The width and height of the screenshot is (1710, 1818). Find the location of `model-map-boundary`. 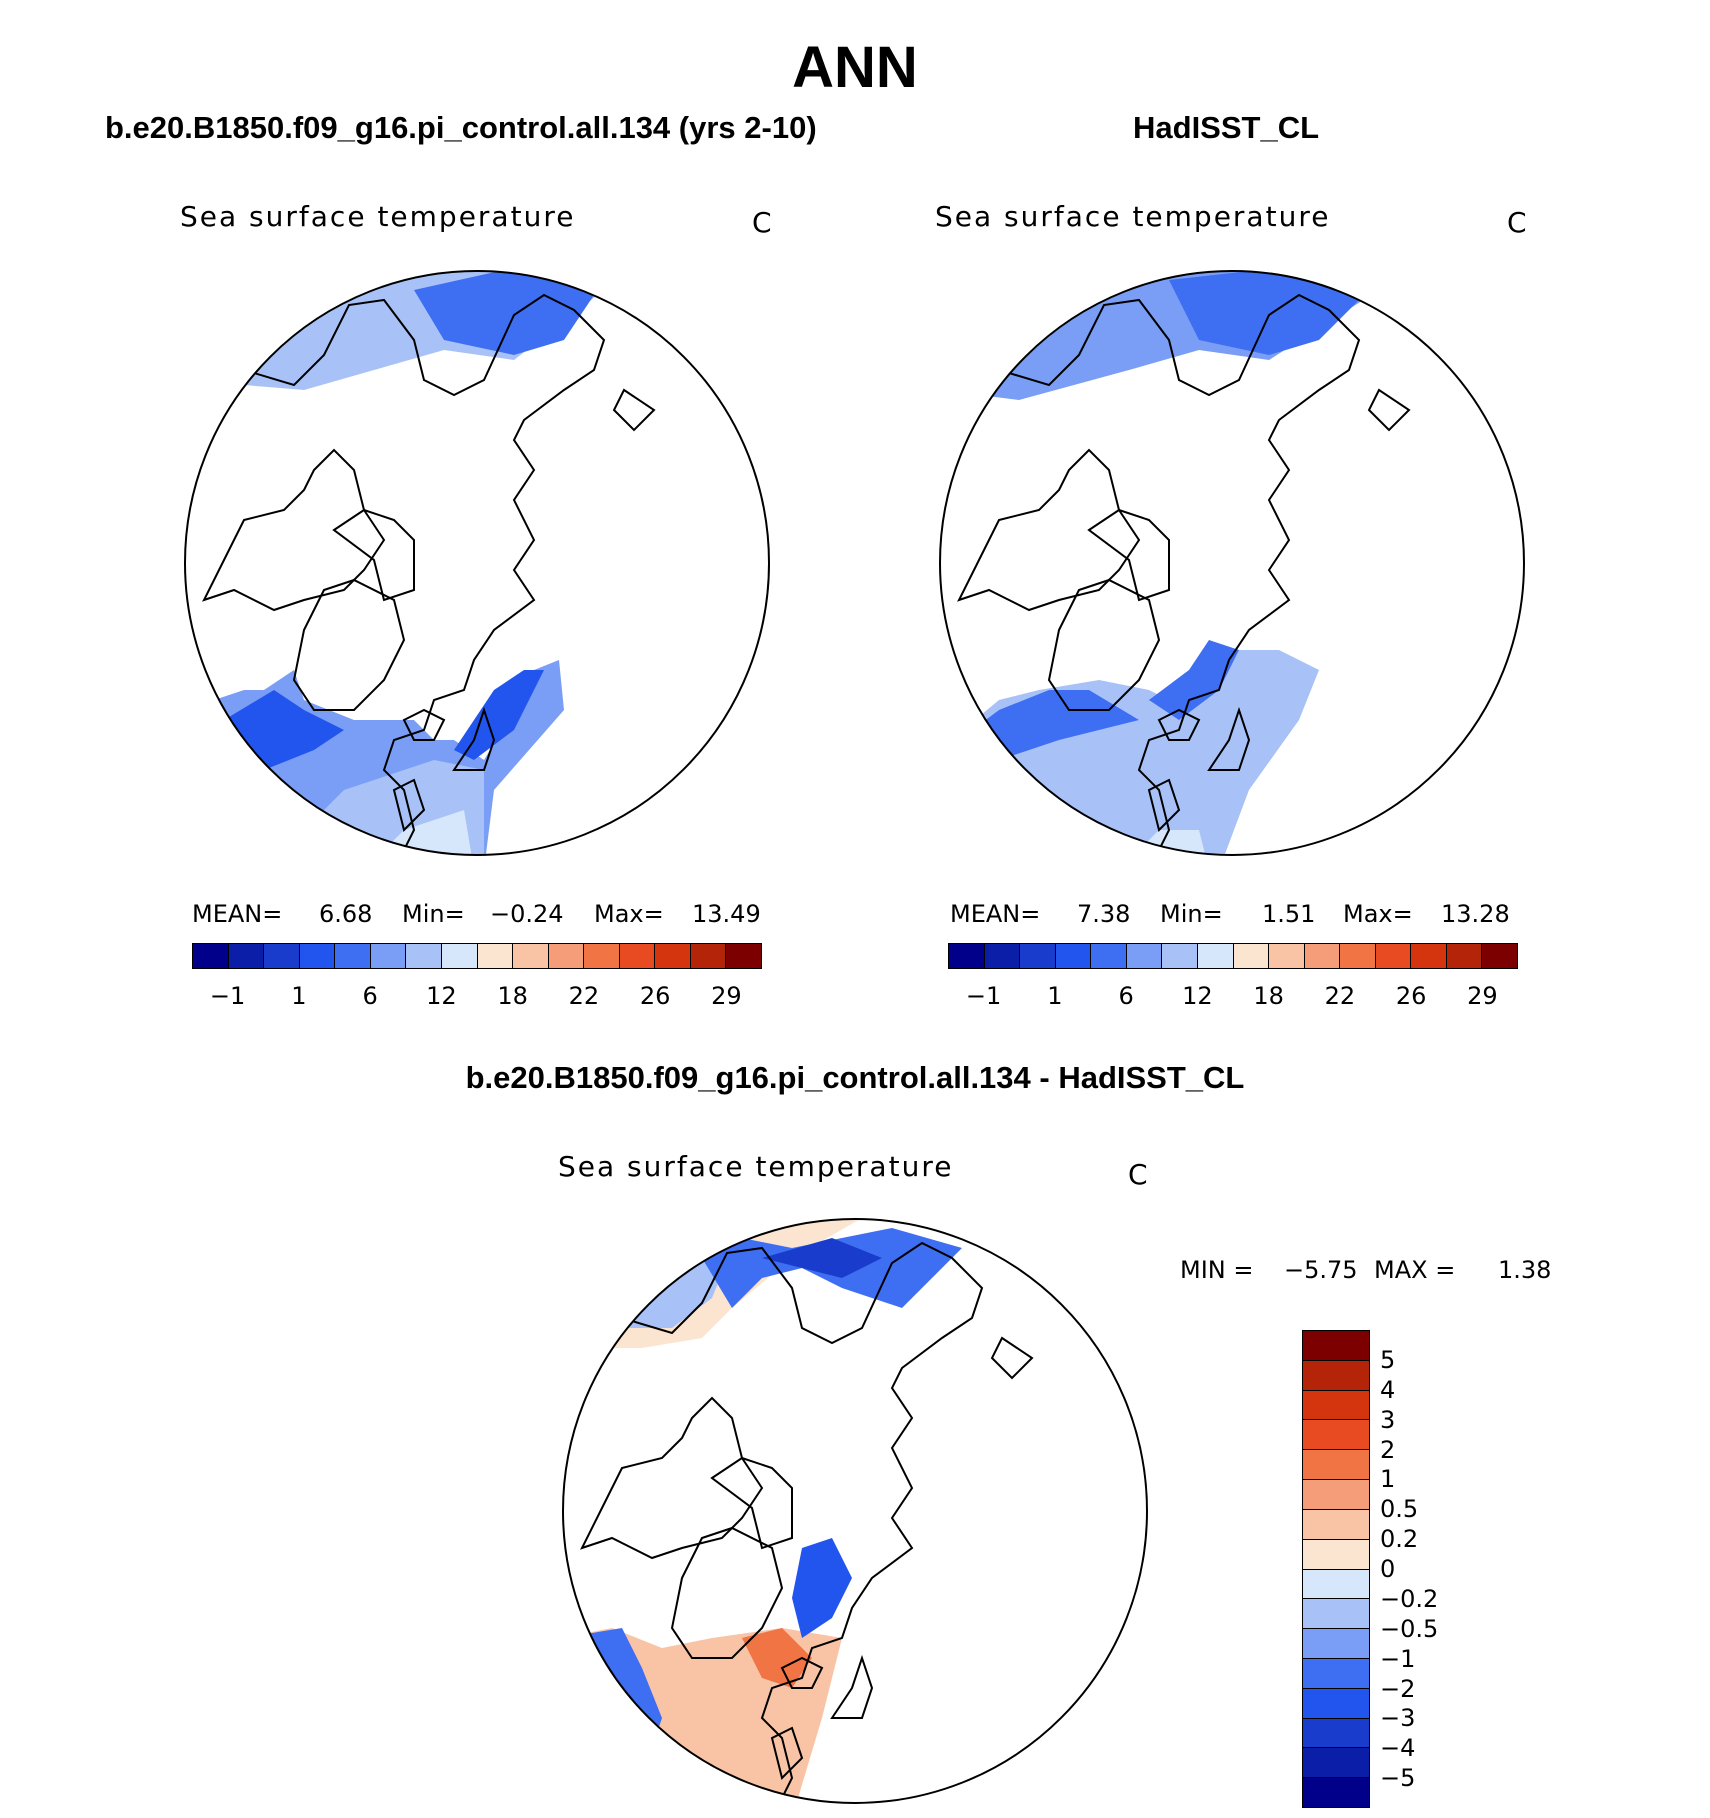

model-map-boundary is located at coordinates (477, 563).